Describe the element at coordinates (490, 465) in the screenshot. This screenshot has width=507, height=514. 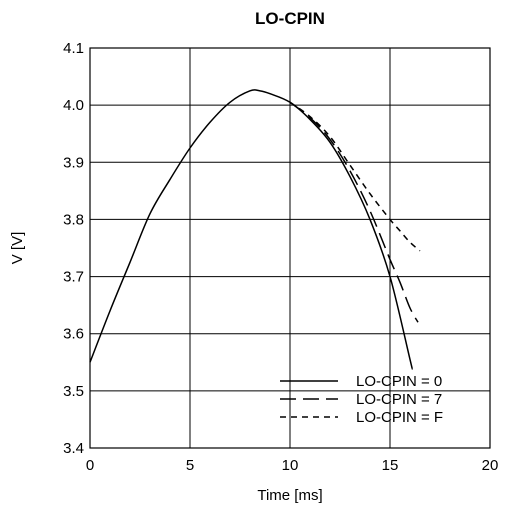
I see `x-tick-label: 20` at that location.